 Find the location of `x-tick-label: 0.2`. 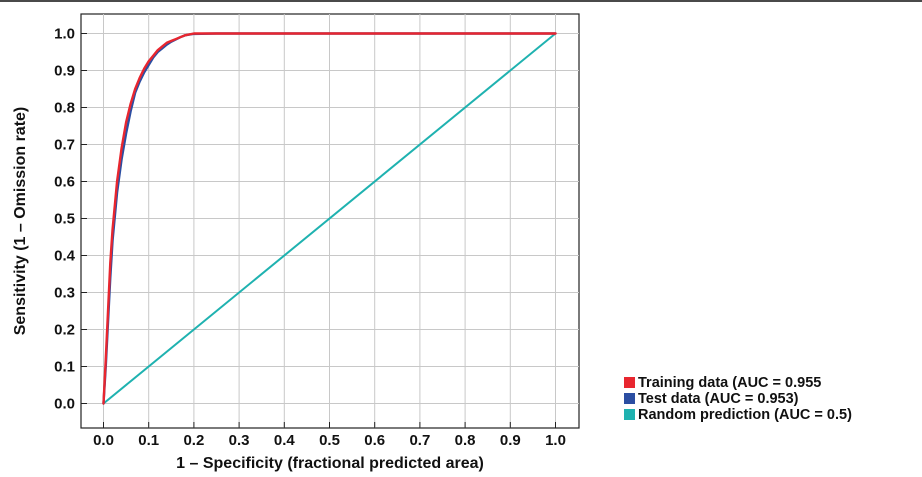

x-tick-label: 0.2 is located at coordinates (193, 440).